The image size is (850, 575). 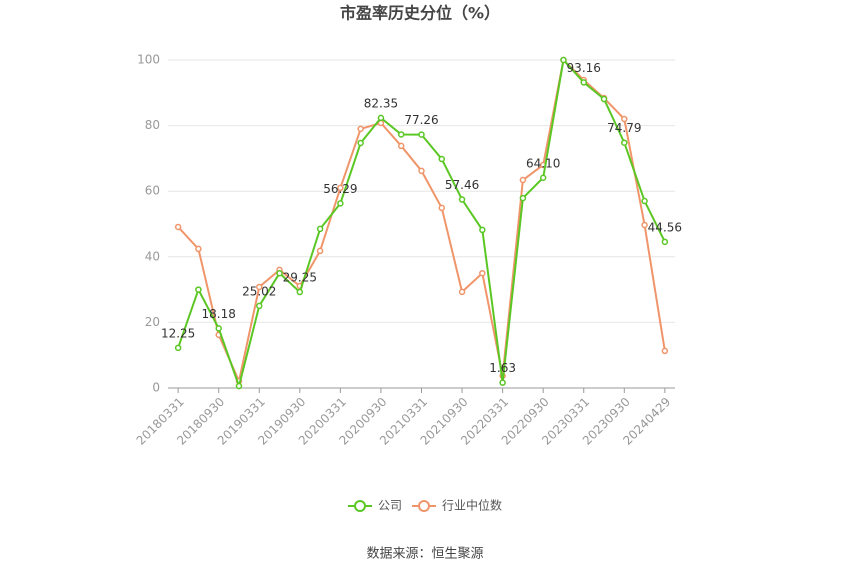 What do you see at coordinates (156, 388) in the screenshot?
I see `y-tick-label: 0` at bounding box center [156, 388].